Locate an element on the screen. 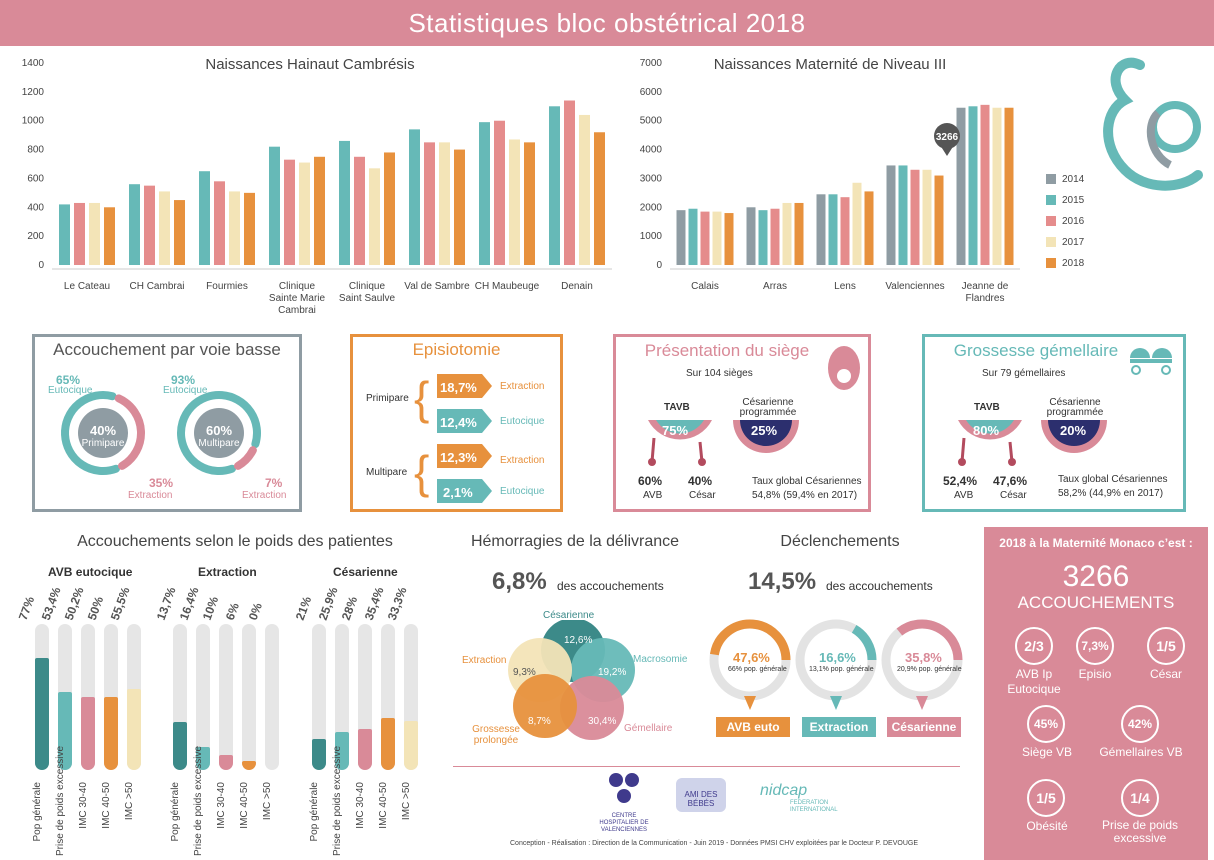 The image size is (1214, 860). y-tick-label: 200 is located at coordinates (35, 236).